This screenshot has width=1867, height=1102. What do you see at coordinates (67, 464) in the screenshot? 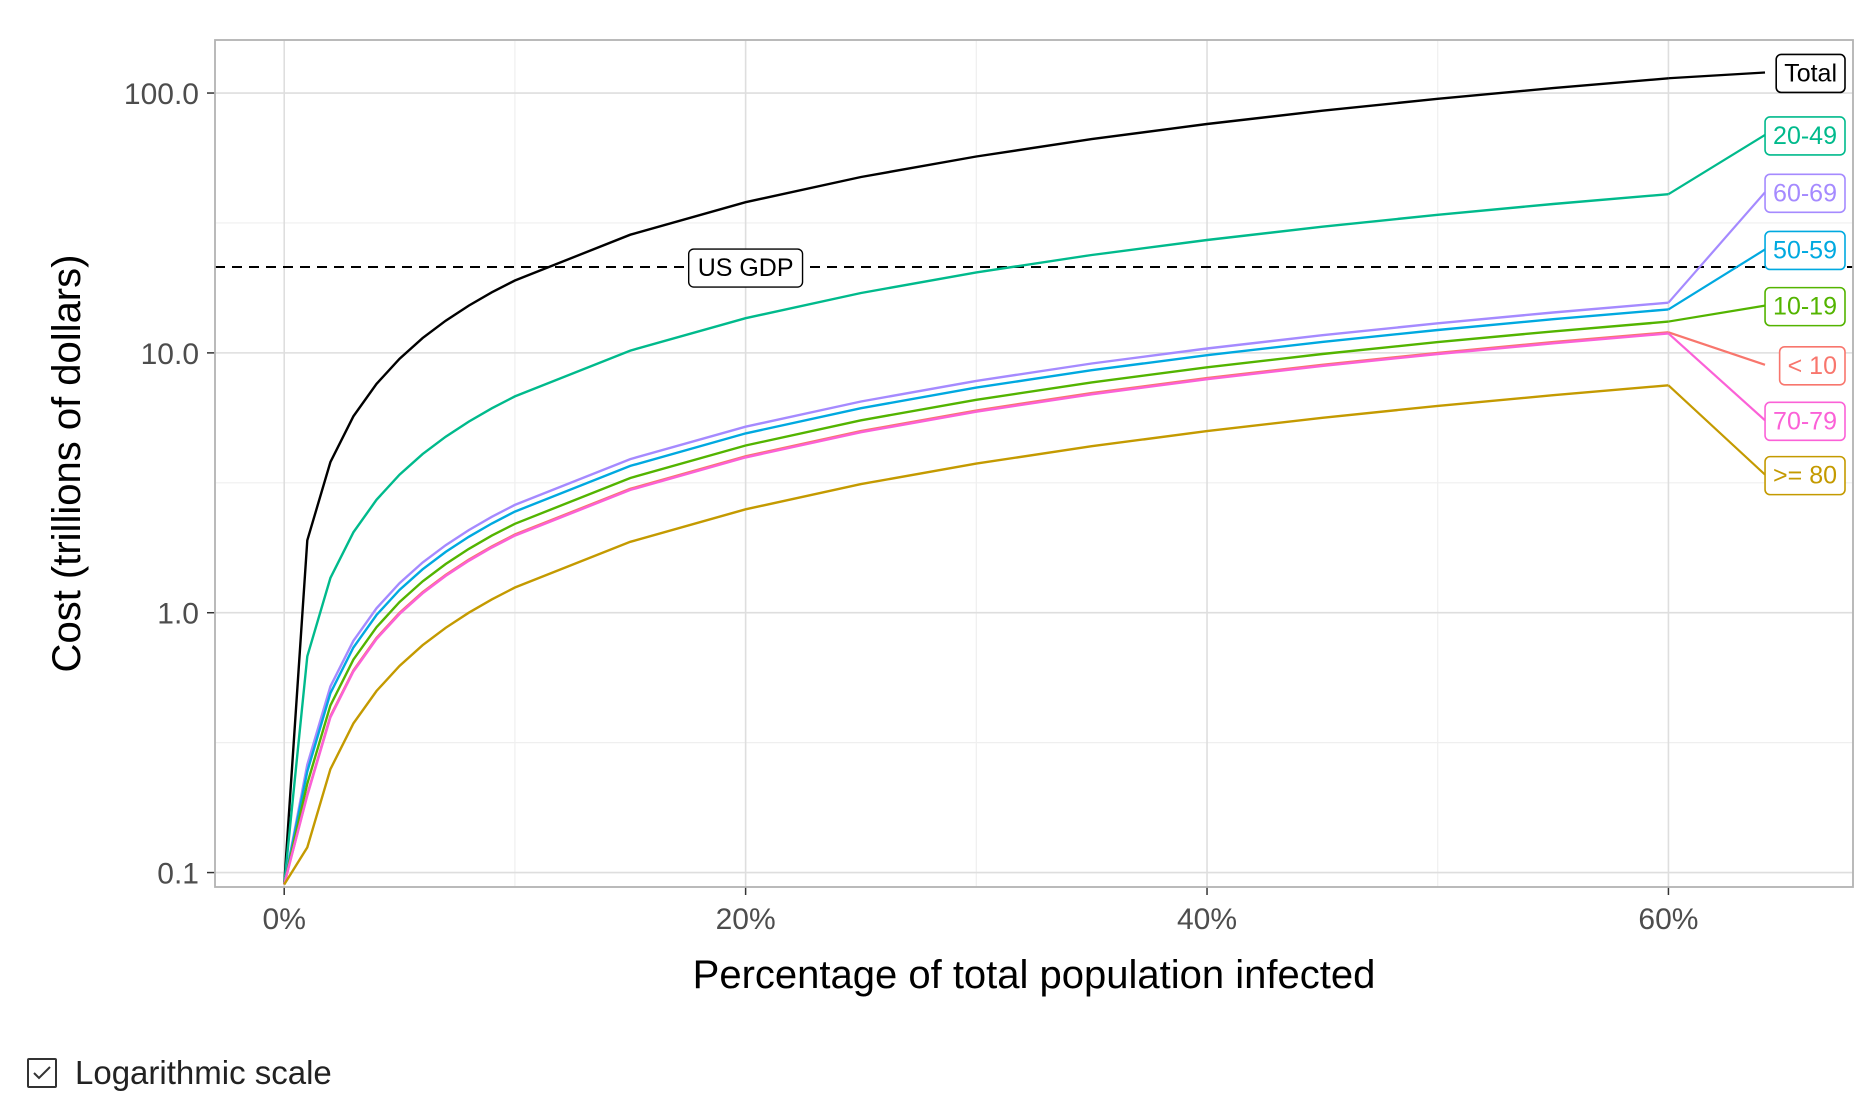
I see `y-axis-title: Cost (trillions of dollars)` at bounding box center [67, 464].